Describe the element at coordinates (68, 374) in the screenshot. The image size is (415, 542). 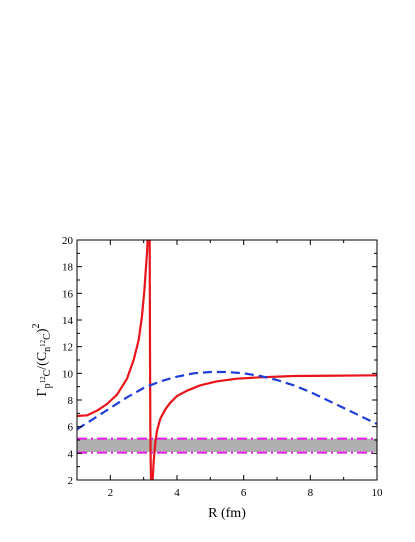
I see `y-tick-label: 10` at that location.